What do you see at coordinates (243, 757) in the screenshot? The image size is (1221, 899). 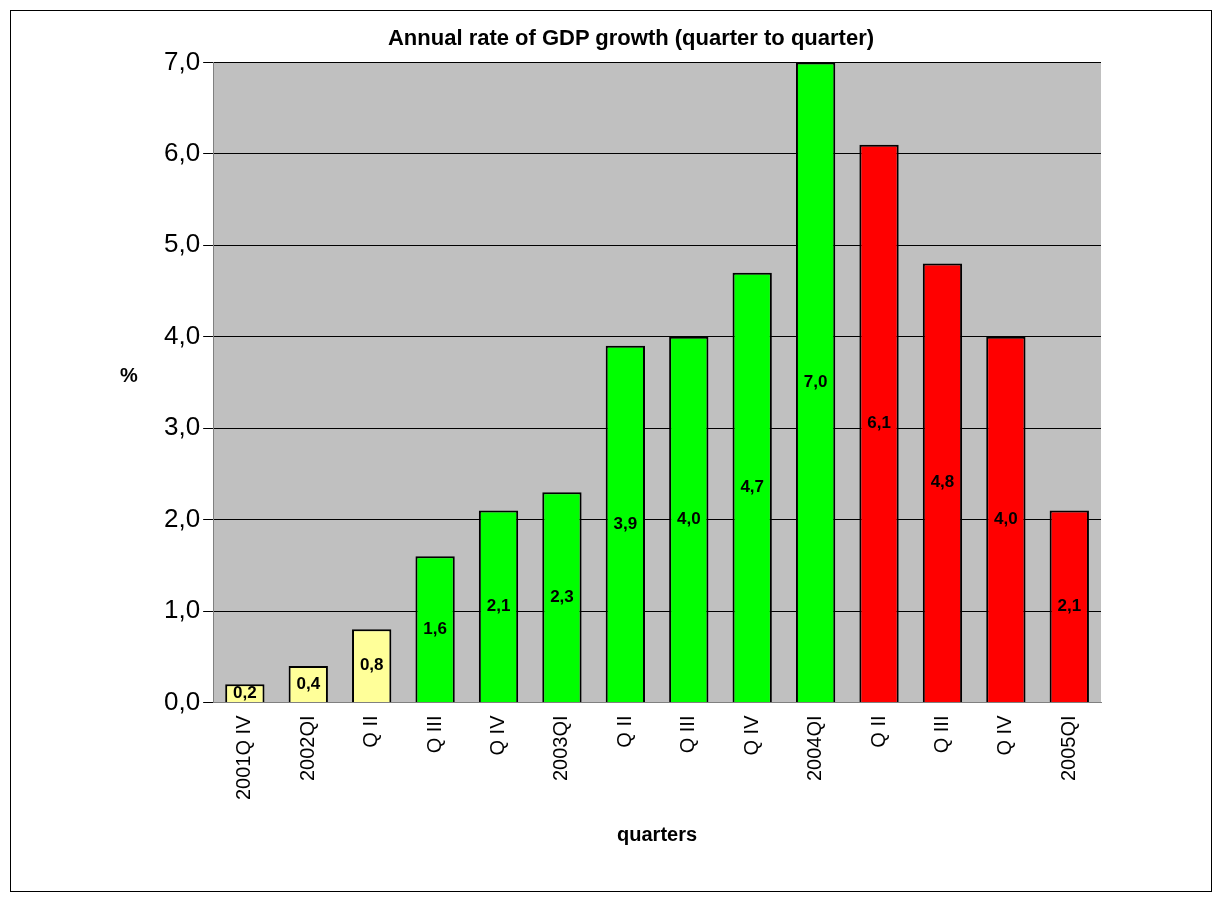 I see `x-tick-label: 2001Q IV` at bounding box center [243, 757].